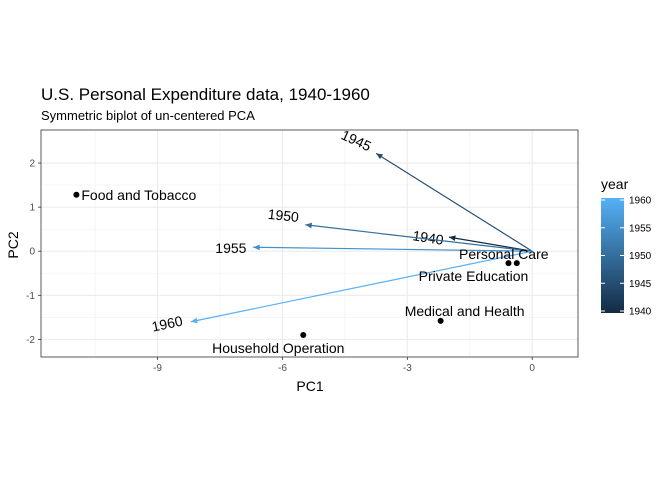  What do you see at coordinates (640, 312) in the screenshot?
I see `legend-tick-label: 1940` at bounding box center [640, 312].